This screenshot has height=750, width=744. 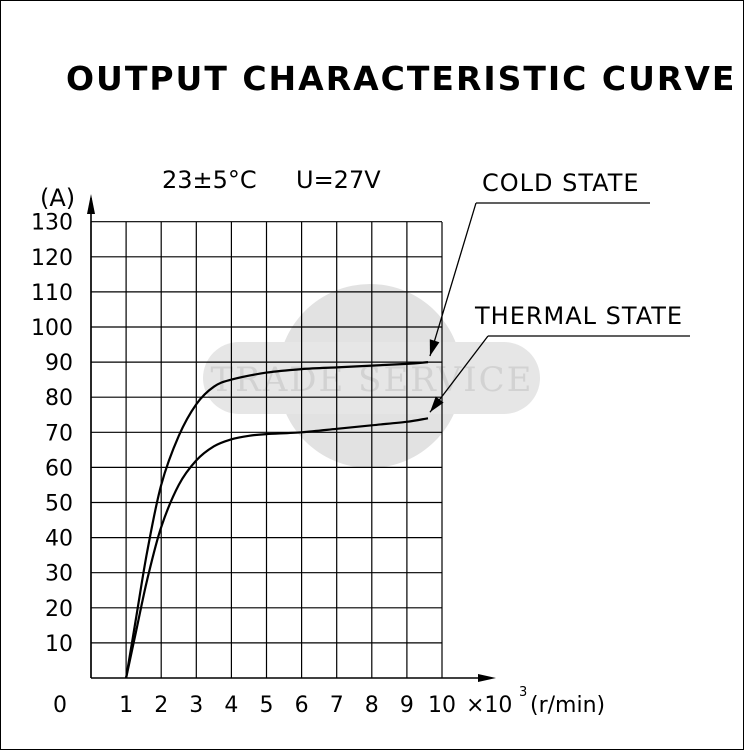 I want to click on y-tick-label: 80, so click(x=59, y=398).